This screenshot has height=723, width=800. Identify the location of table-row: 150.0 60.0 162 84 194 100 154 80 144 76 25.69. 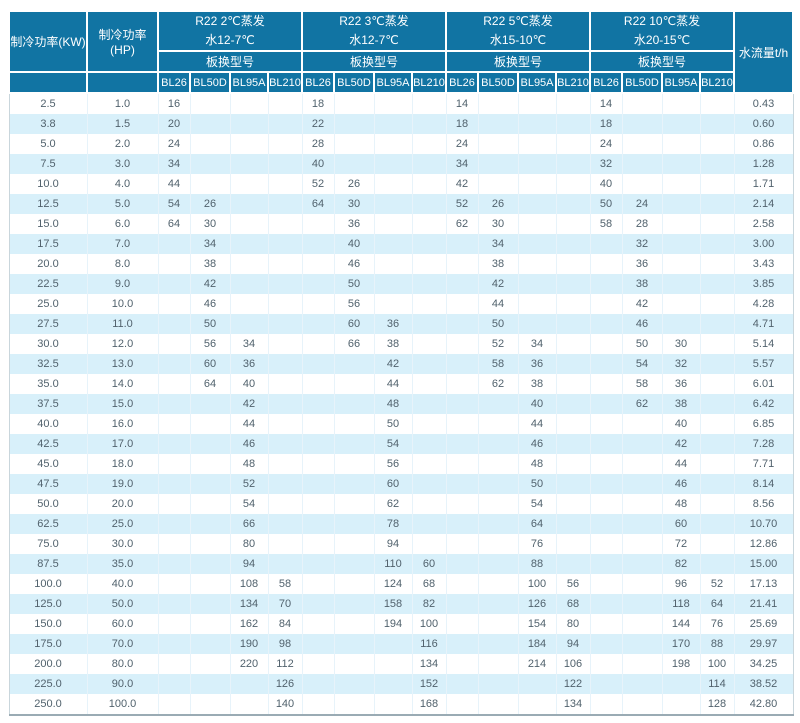
(401, 624).